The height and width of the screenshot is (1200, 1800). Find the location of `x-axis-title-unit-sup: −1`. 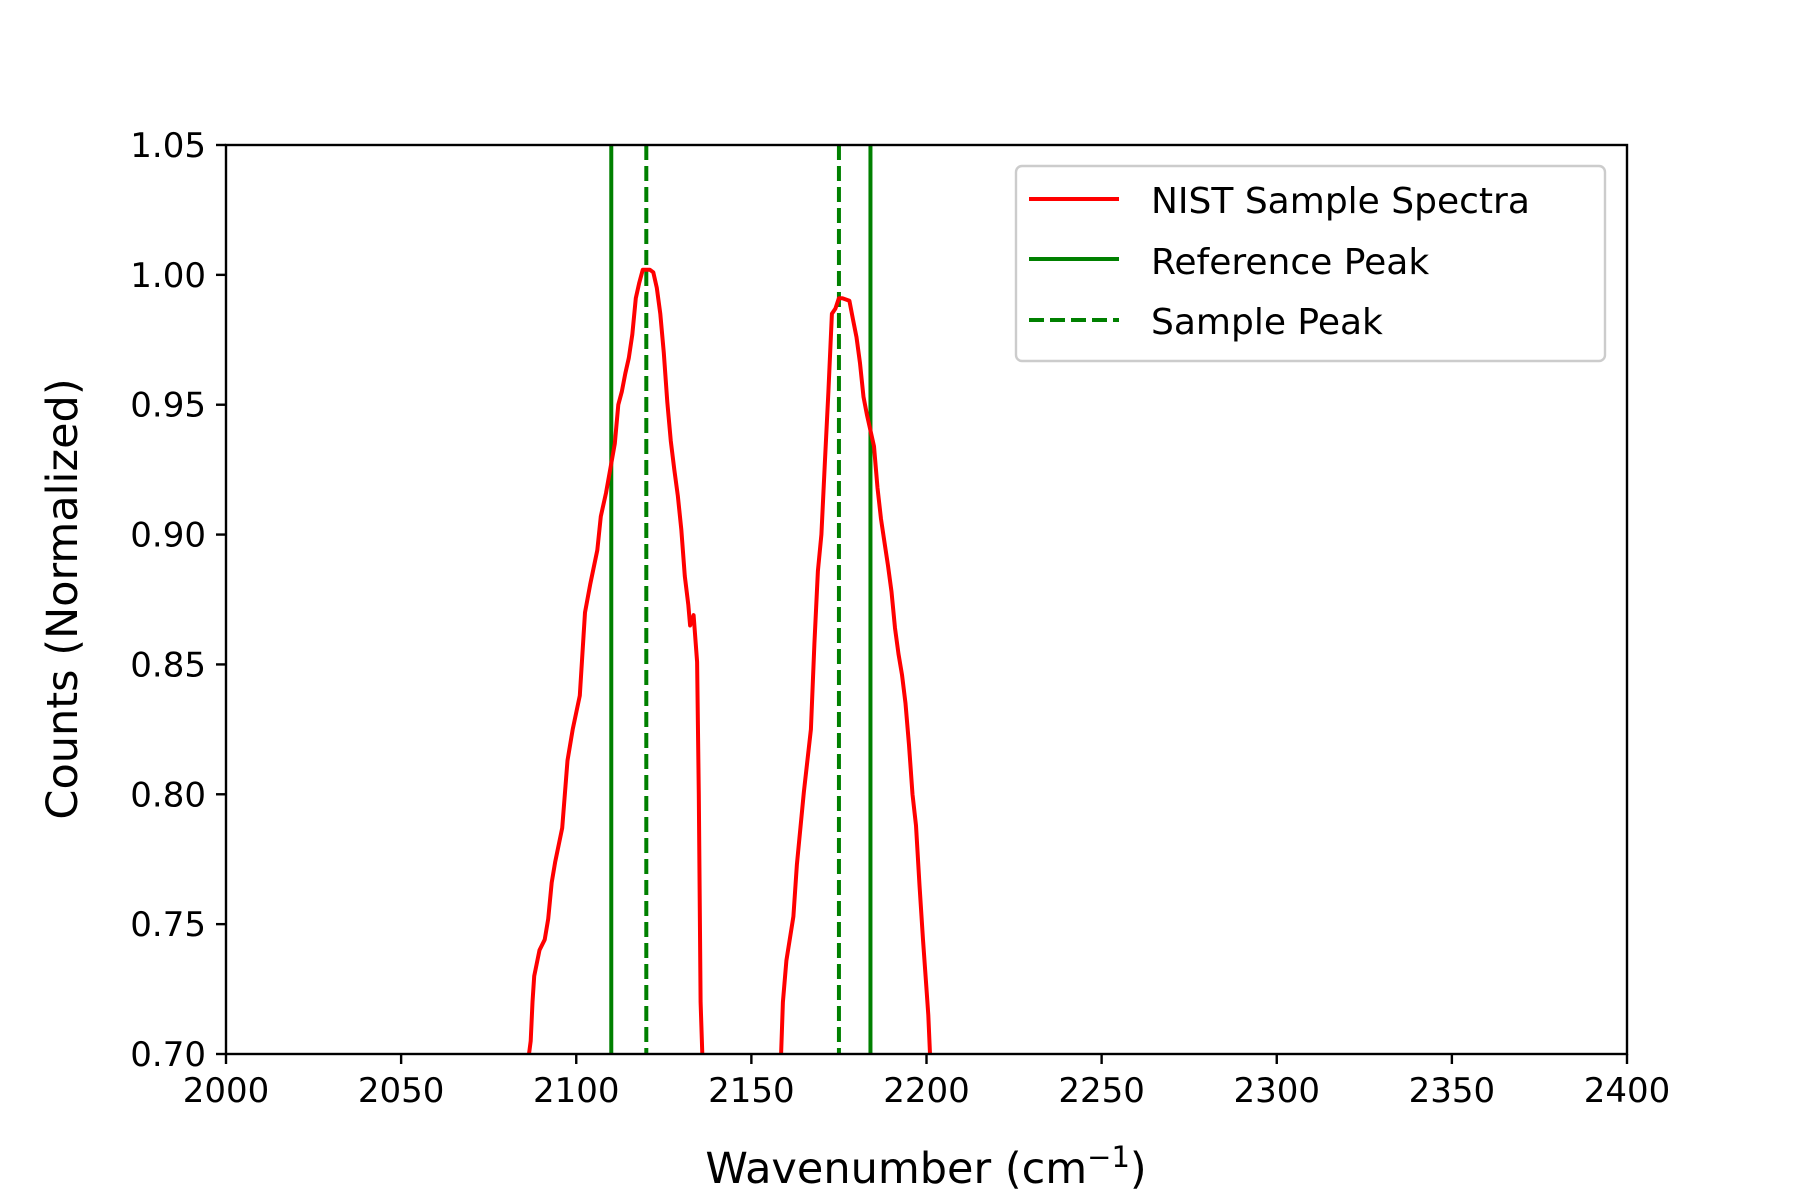

x-axis-title-unit-sup: −1 is located at coordinates (1108, 1157).